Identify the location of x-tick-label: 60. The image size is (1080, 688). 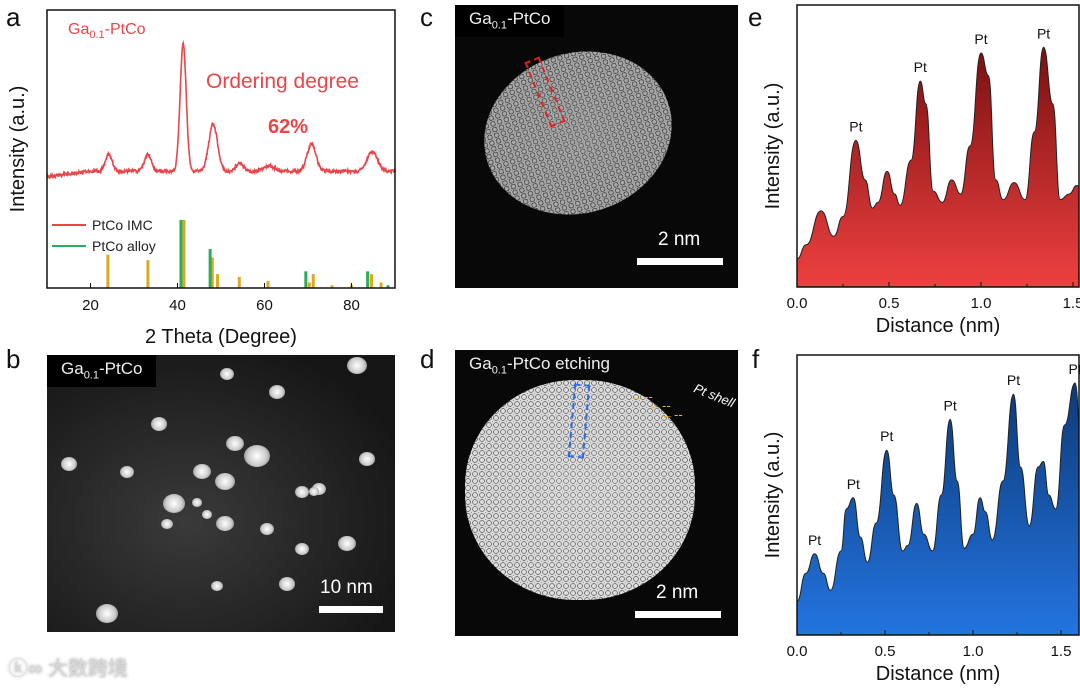
(264, 305).